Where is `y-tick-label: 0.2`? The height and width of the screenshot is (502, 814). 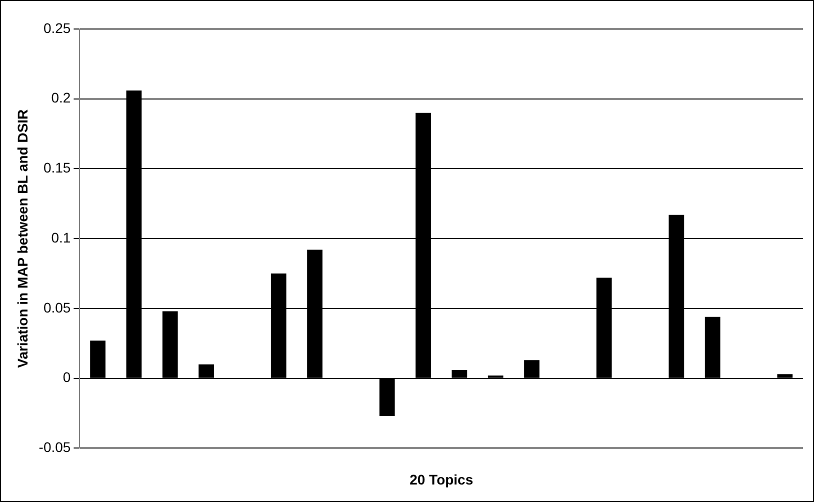
y-tick-label: 0.2 is located at coordinates (61, 98).